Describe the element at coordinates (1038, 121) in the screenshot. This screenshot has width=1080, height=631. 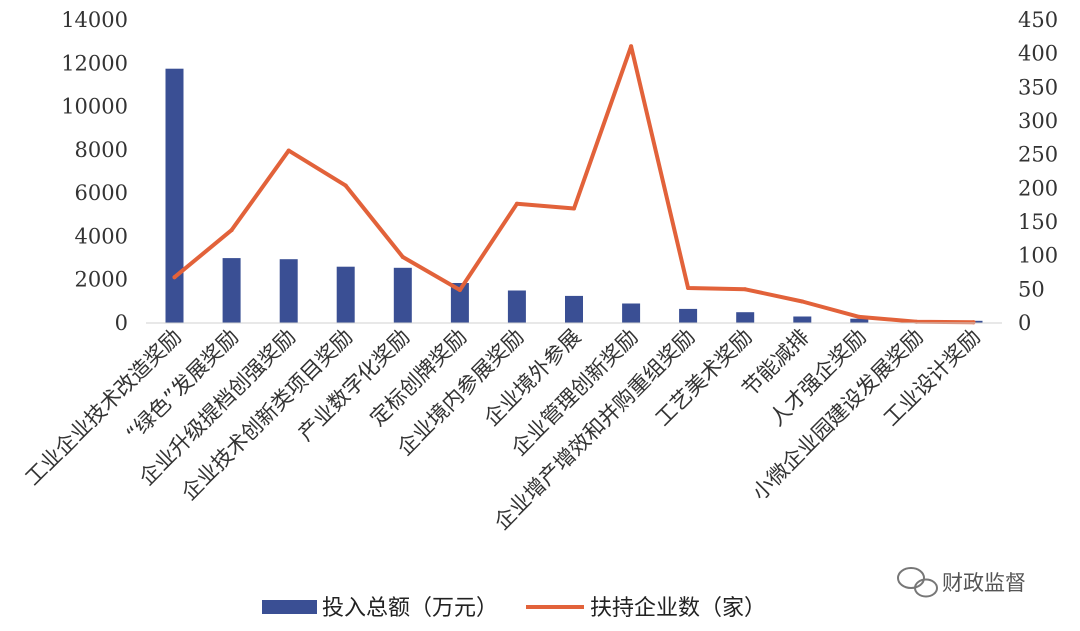
I see `right-tick-label: 300` at that location.